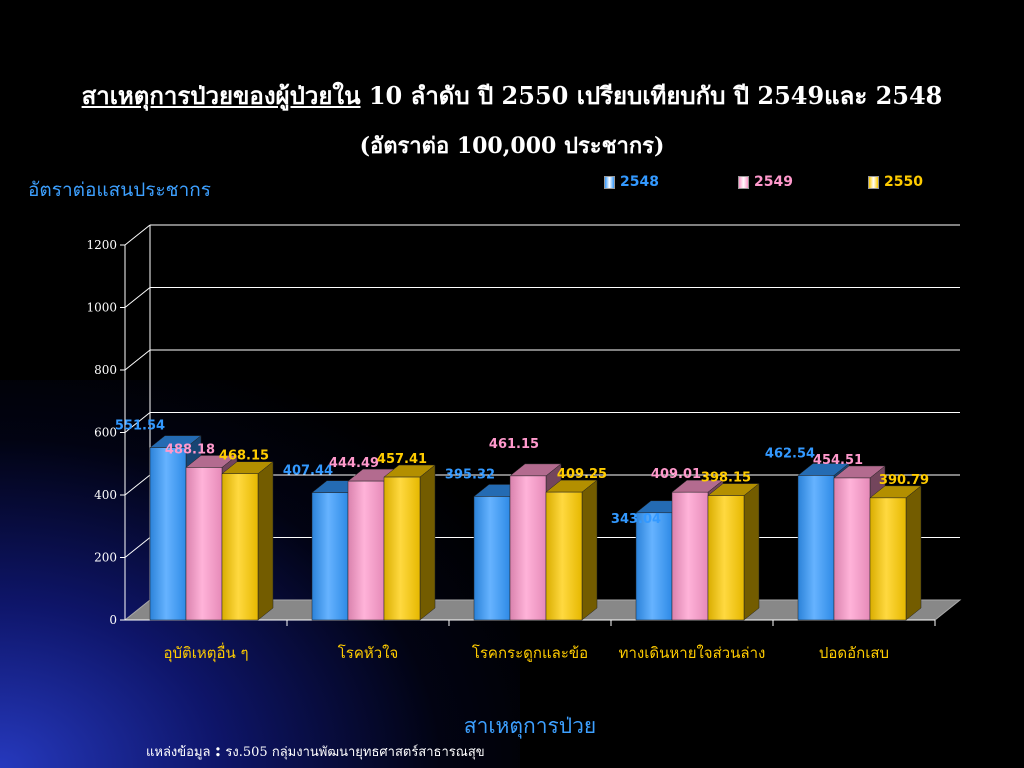  I want to click on value-label-2549-4: 454.51, so click(838, 460).